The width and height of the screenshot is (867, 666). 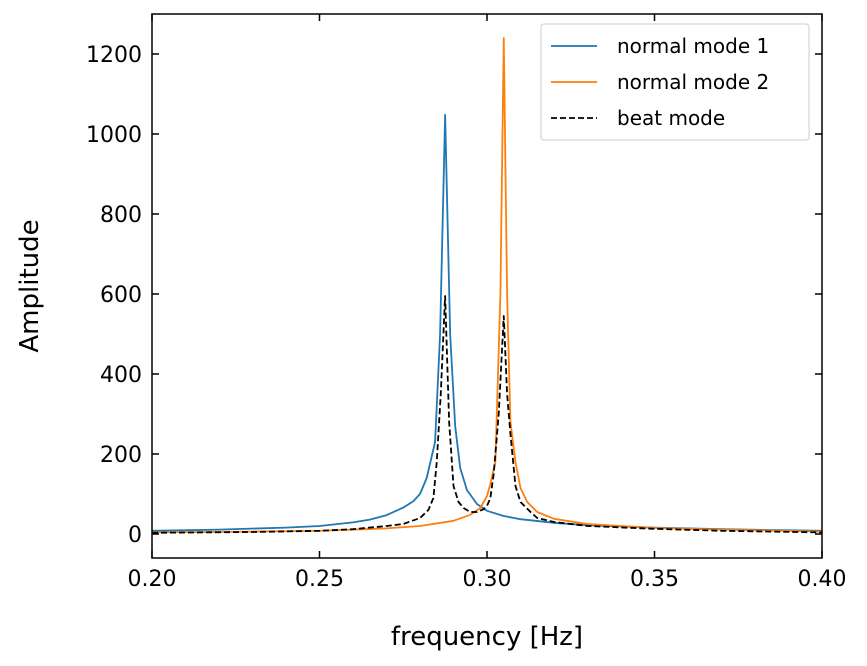 I want to click on legend: normal mode 1 normal mode 2 beat mode, so click(x=675, y=82).